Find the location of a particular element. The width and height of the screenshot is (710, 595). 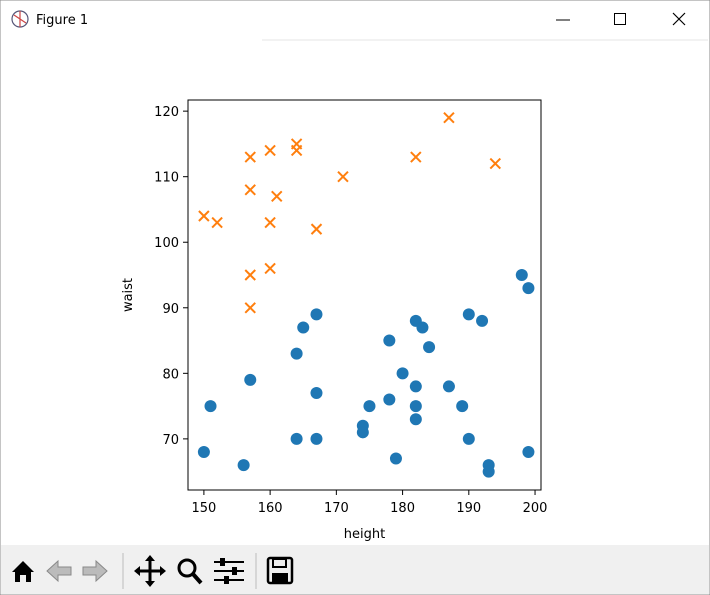

y-tick-label: 100 is located at coordinates (166, 243).